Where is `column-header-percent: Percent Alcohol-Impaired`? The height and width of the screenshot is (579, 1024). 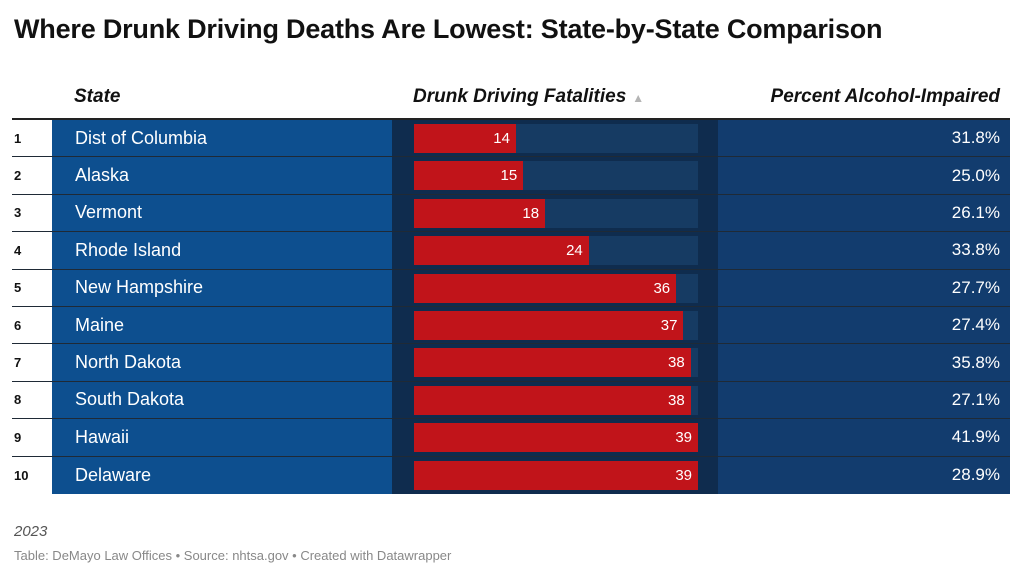
column-header-percent: Percent Alcohol-Impaired is located at coordinates (885, 96).